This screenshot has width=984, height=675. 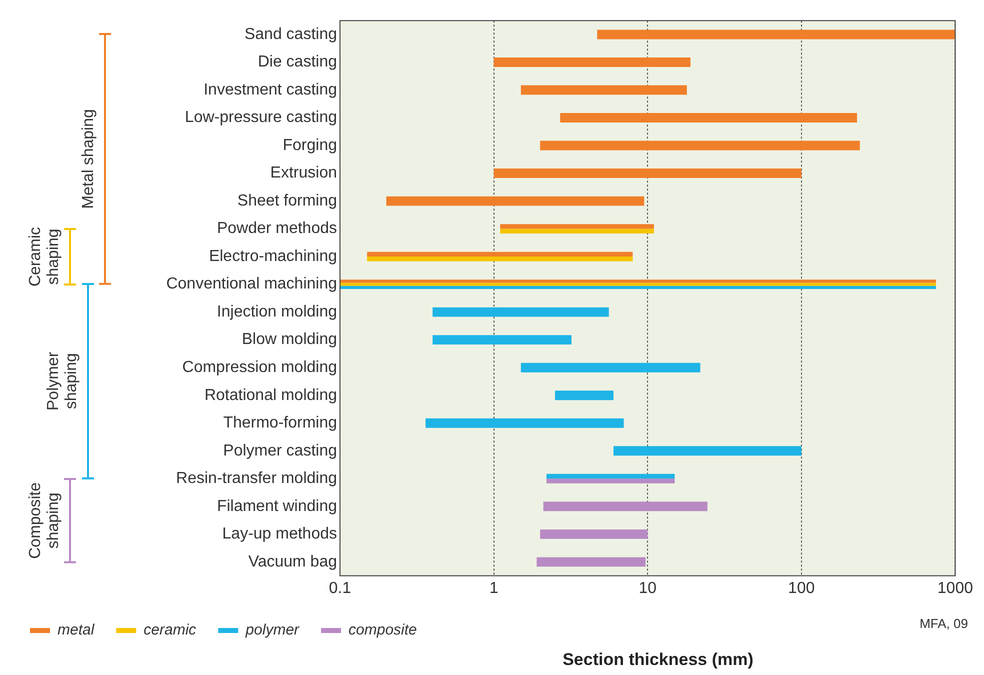 I want to click on y-tick-label: Sheet forming, so click(x=287, y=201).